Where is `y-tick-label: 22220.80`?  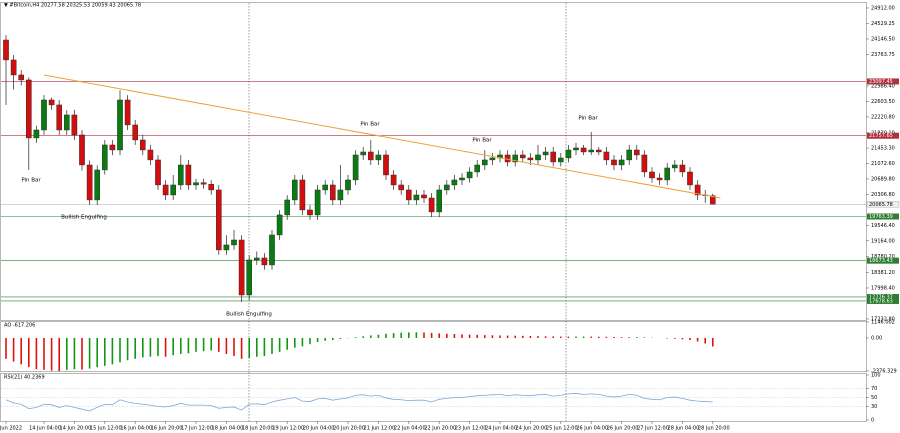
y-tick-label: 22220.80 is located at coordinates (883, 117).